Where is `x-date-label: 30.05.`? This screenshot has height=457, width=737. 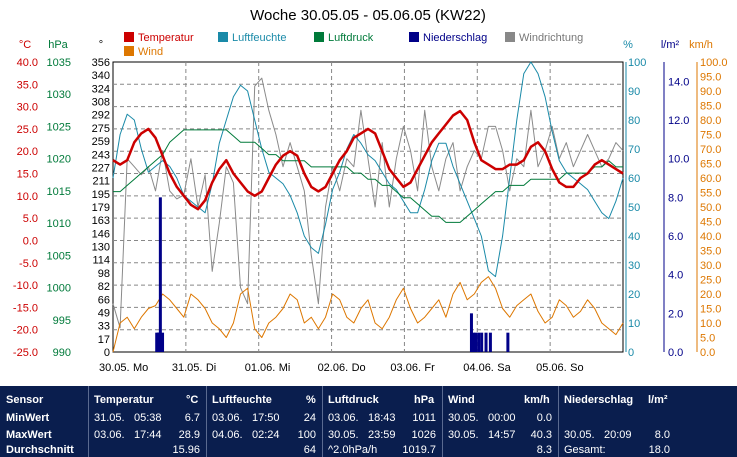 x-date-label: 30.05. is located at coordinates (114, 368).